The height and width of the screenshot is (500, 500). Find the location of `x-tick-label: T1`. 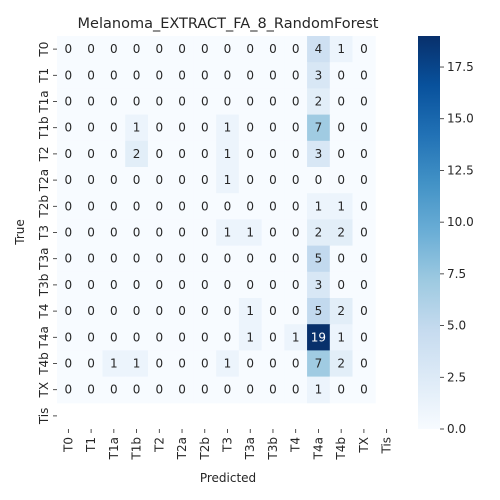

x-tick-label: T1 is located at coordinates (91, 445).